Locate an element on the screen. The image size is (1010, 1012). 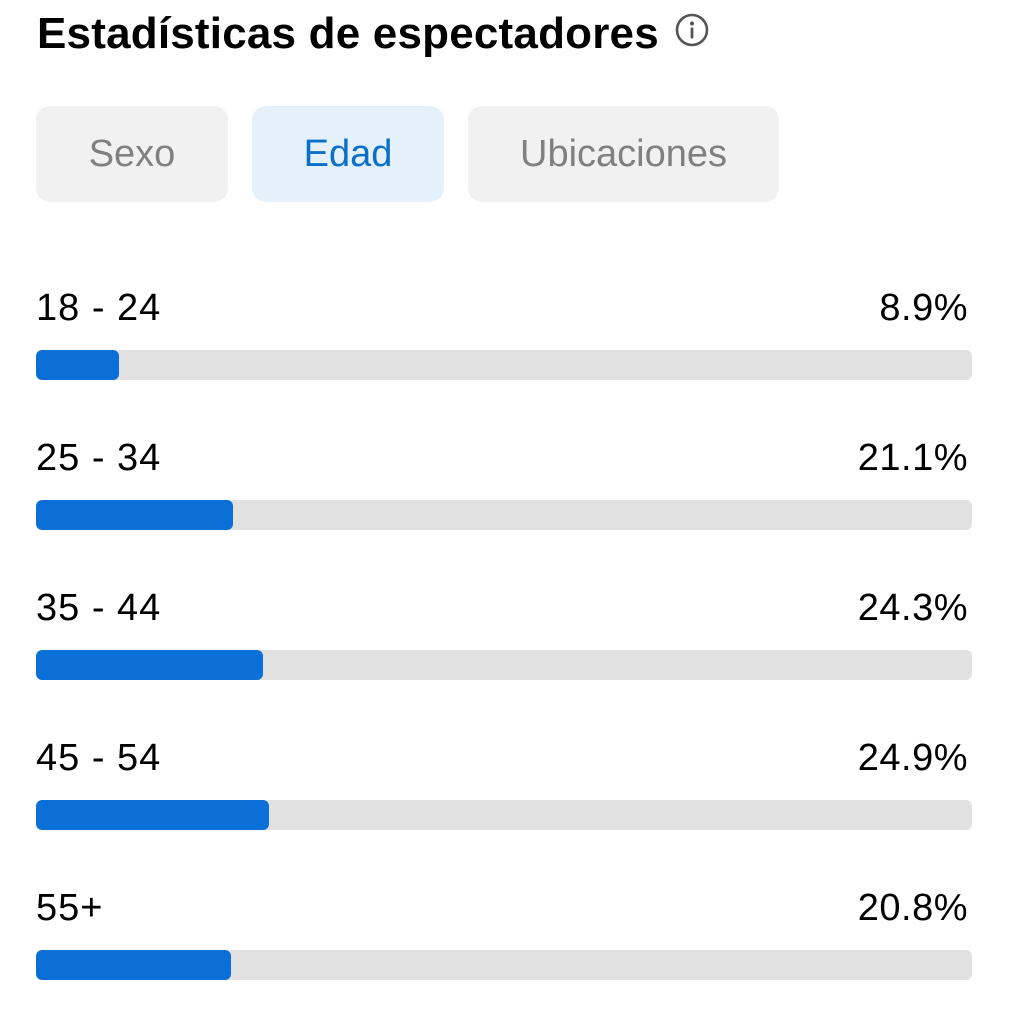
age-percentage: 24.3% is located at coordinates (912, 608).